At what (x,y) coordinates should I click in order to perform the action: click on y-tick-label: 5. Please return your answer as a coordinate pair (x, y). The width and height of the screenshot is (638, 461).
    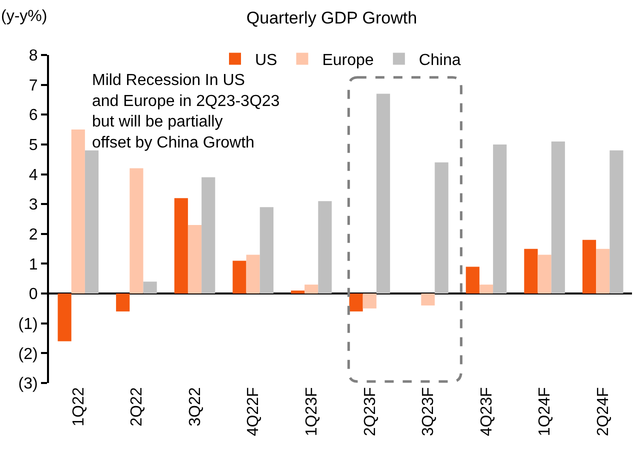
    Looking at the image, I should click on (33, 145).